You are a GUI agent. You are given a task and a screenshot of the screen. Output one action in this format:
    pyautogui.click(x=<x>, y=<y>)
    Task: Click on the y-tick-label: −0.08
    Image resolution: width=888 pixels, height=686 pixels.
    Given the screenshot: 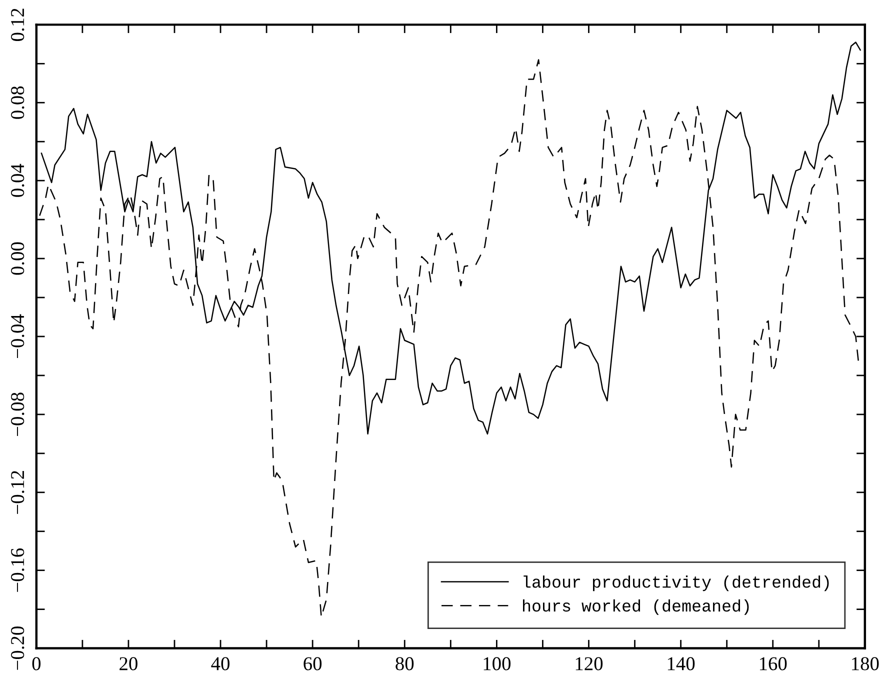 What is the action you would take?
    pyautogui.click(x=17, y=414)
    